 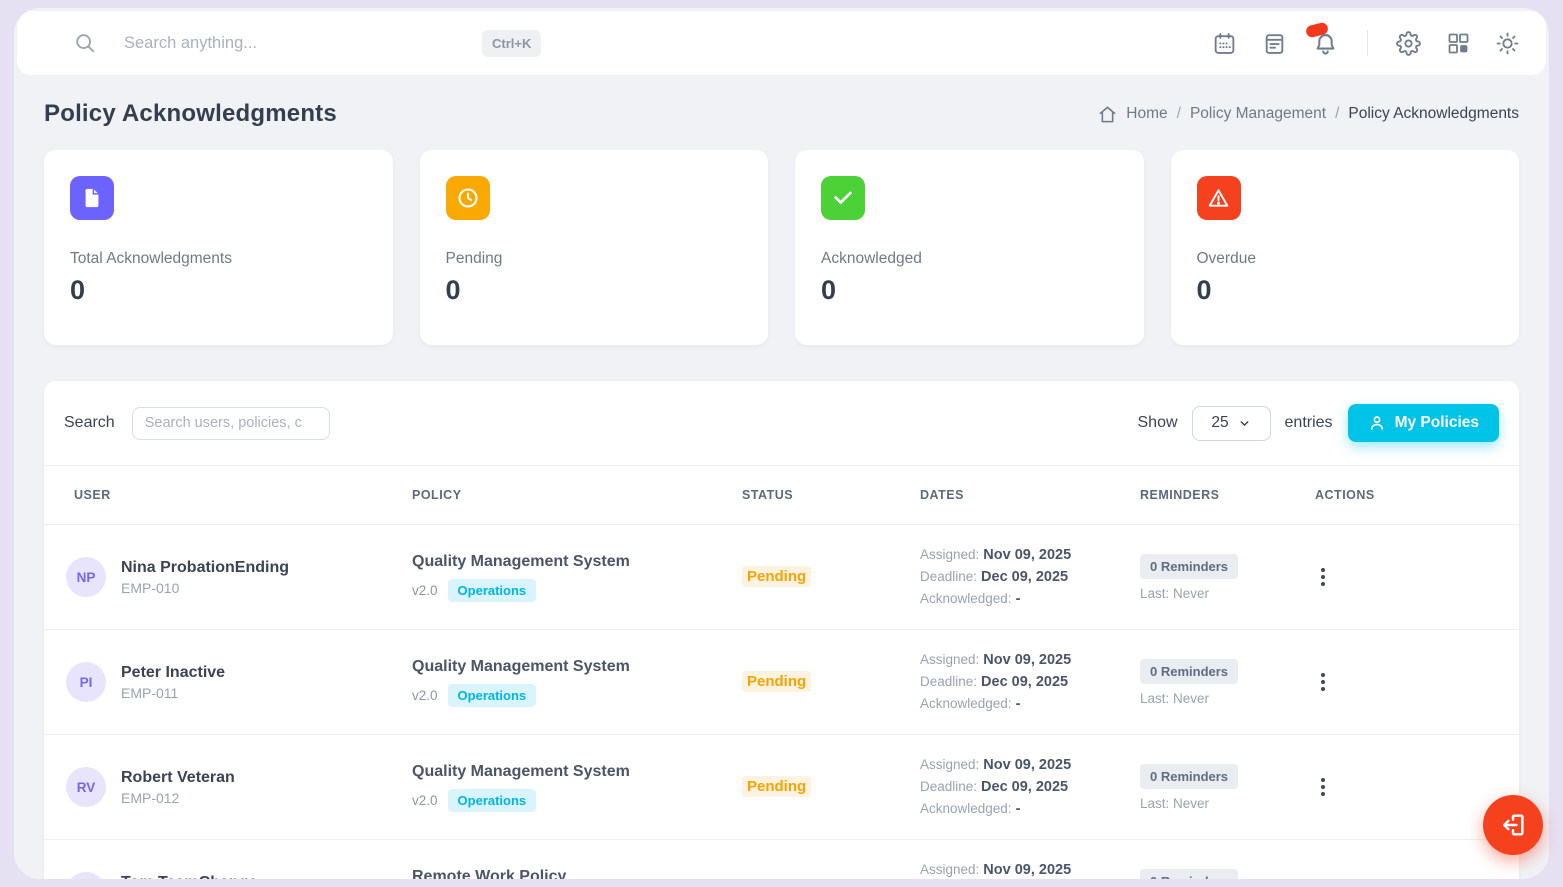 What do you see at coordinates (781, 43) in the screenshot?
I see `topbar: Ctrl+K` at bounding box center [781, 43].